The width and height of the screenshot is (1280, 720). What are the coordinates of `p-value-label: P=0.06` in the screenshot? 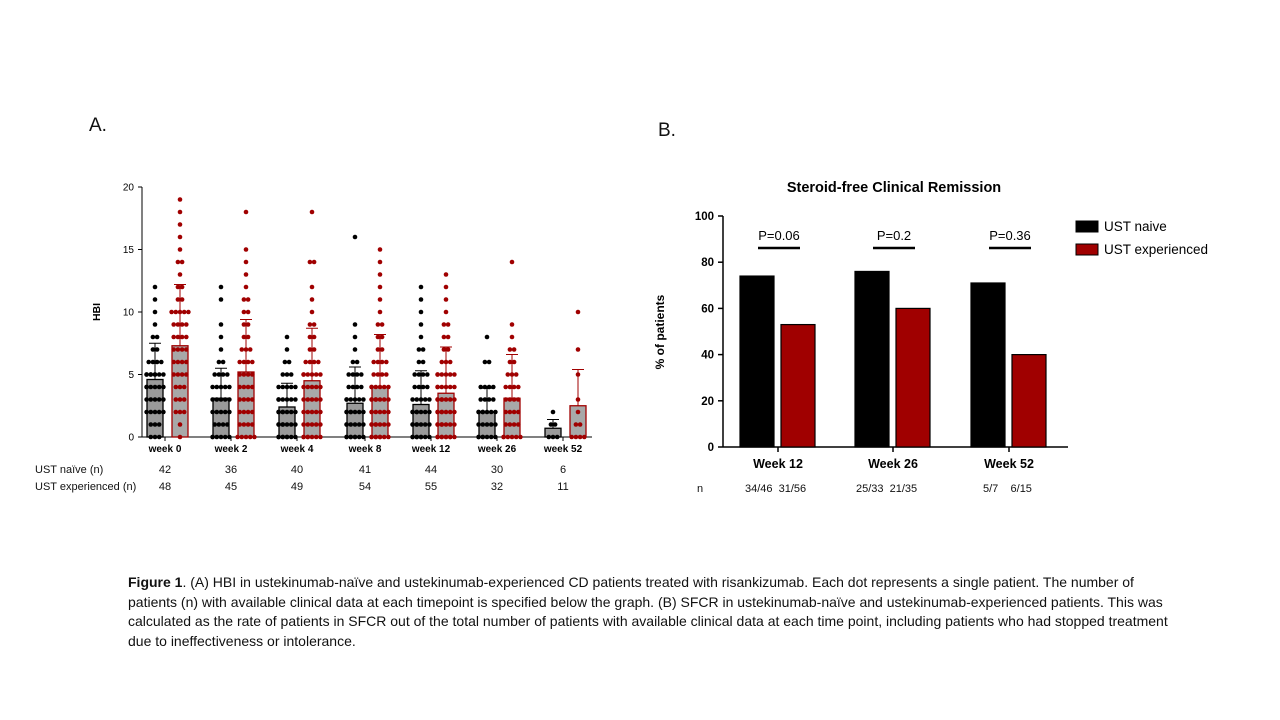 It's located at (779, 235).